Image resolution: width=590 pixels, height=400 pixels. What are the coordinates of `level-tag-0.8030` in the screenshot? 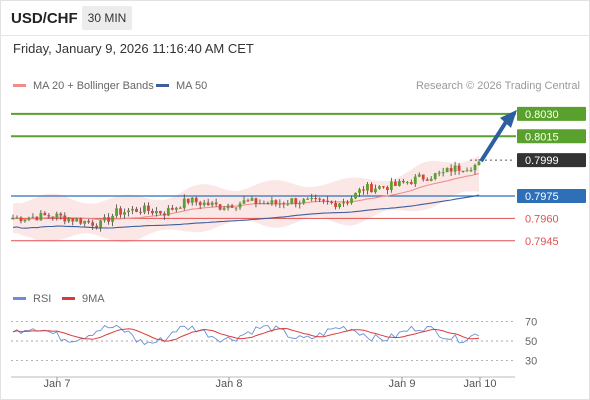 It's located at (551, 113).